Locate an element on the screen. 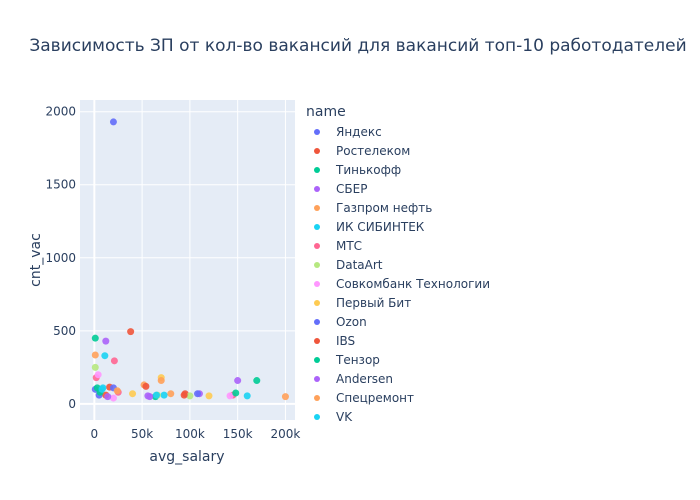 Image resolution: width=700 pixels, height=500 pixels. legend-item: VK is located at coordinates (504, 415).